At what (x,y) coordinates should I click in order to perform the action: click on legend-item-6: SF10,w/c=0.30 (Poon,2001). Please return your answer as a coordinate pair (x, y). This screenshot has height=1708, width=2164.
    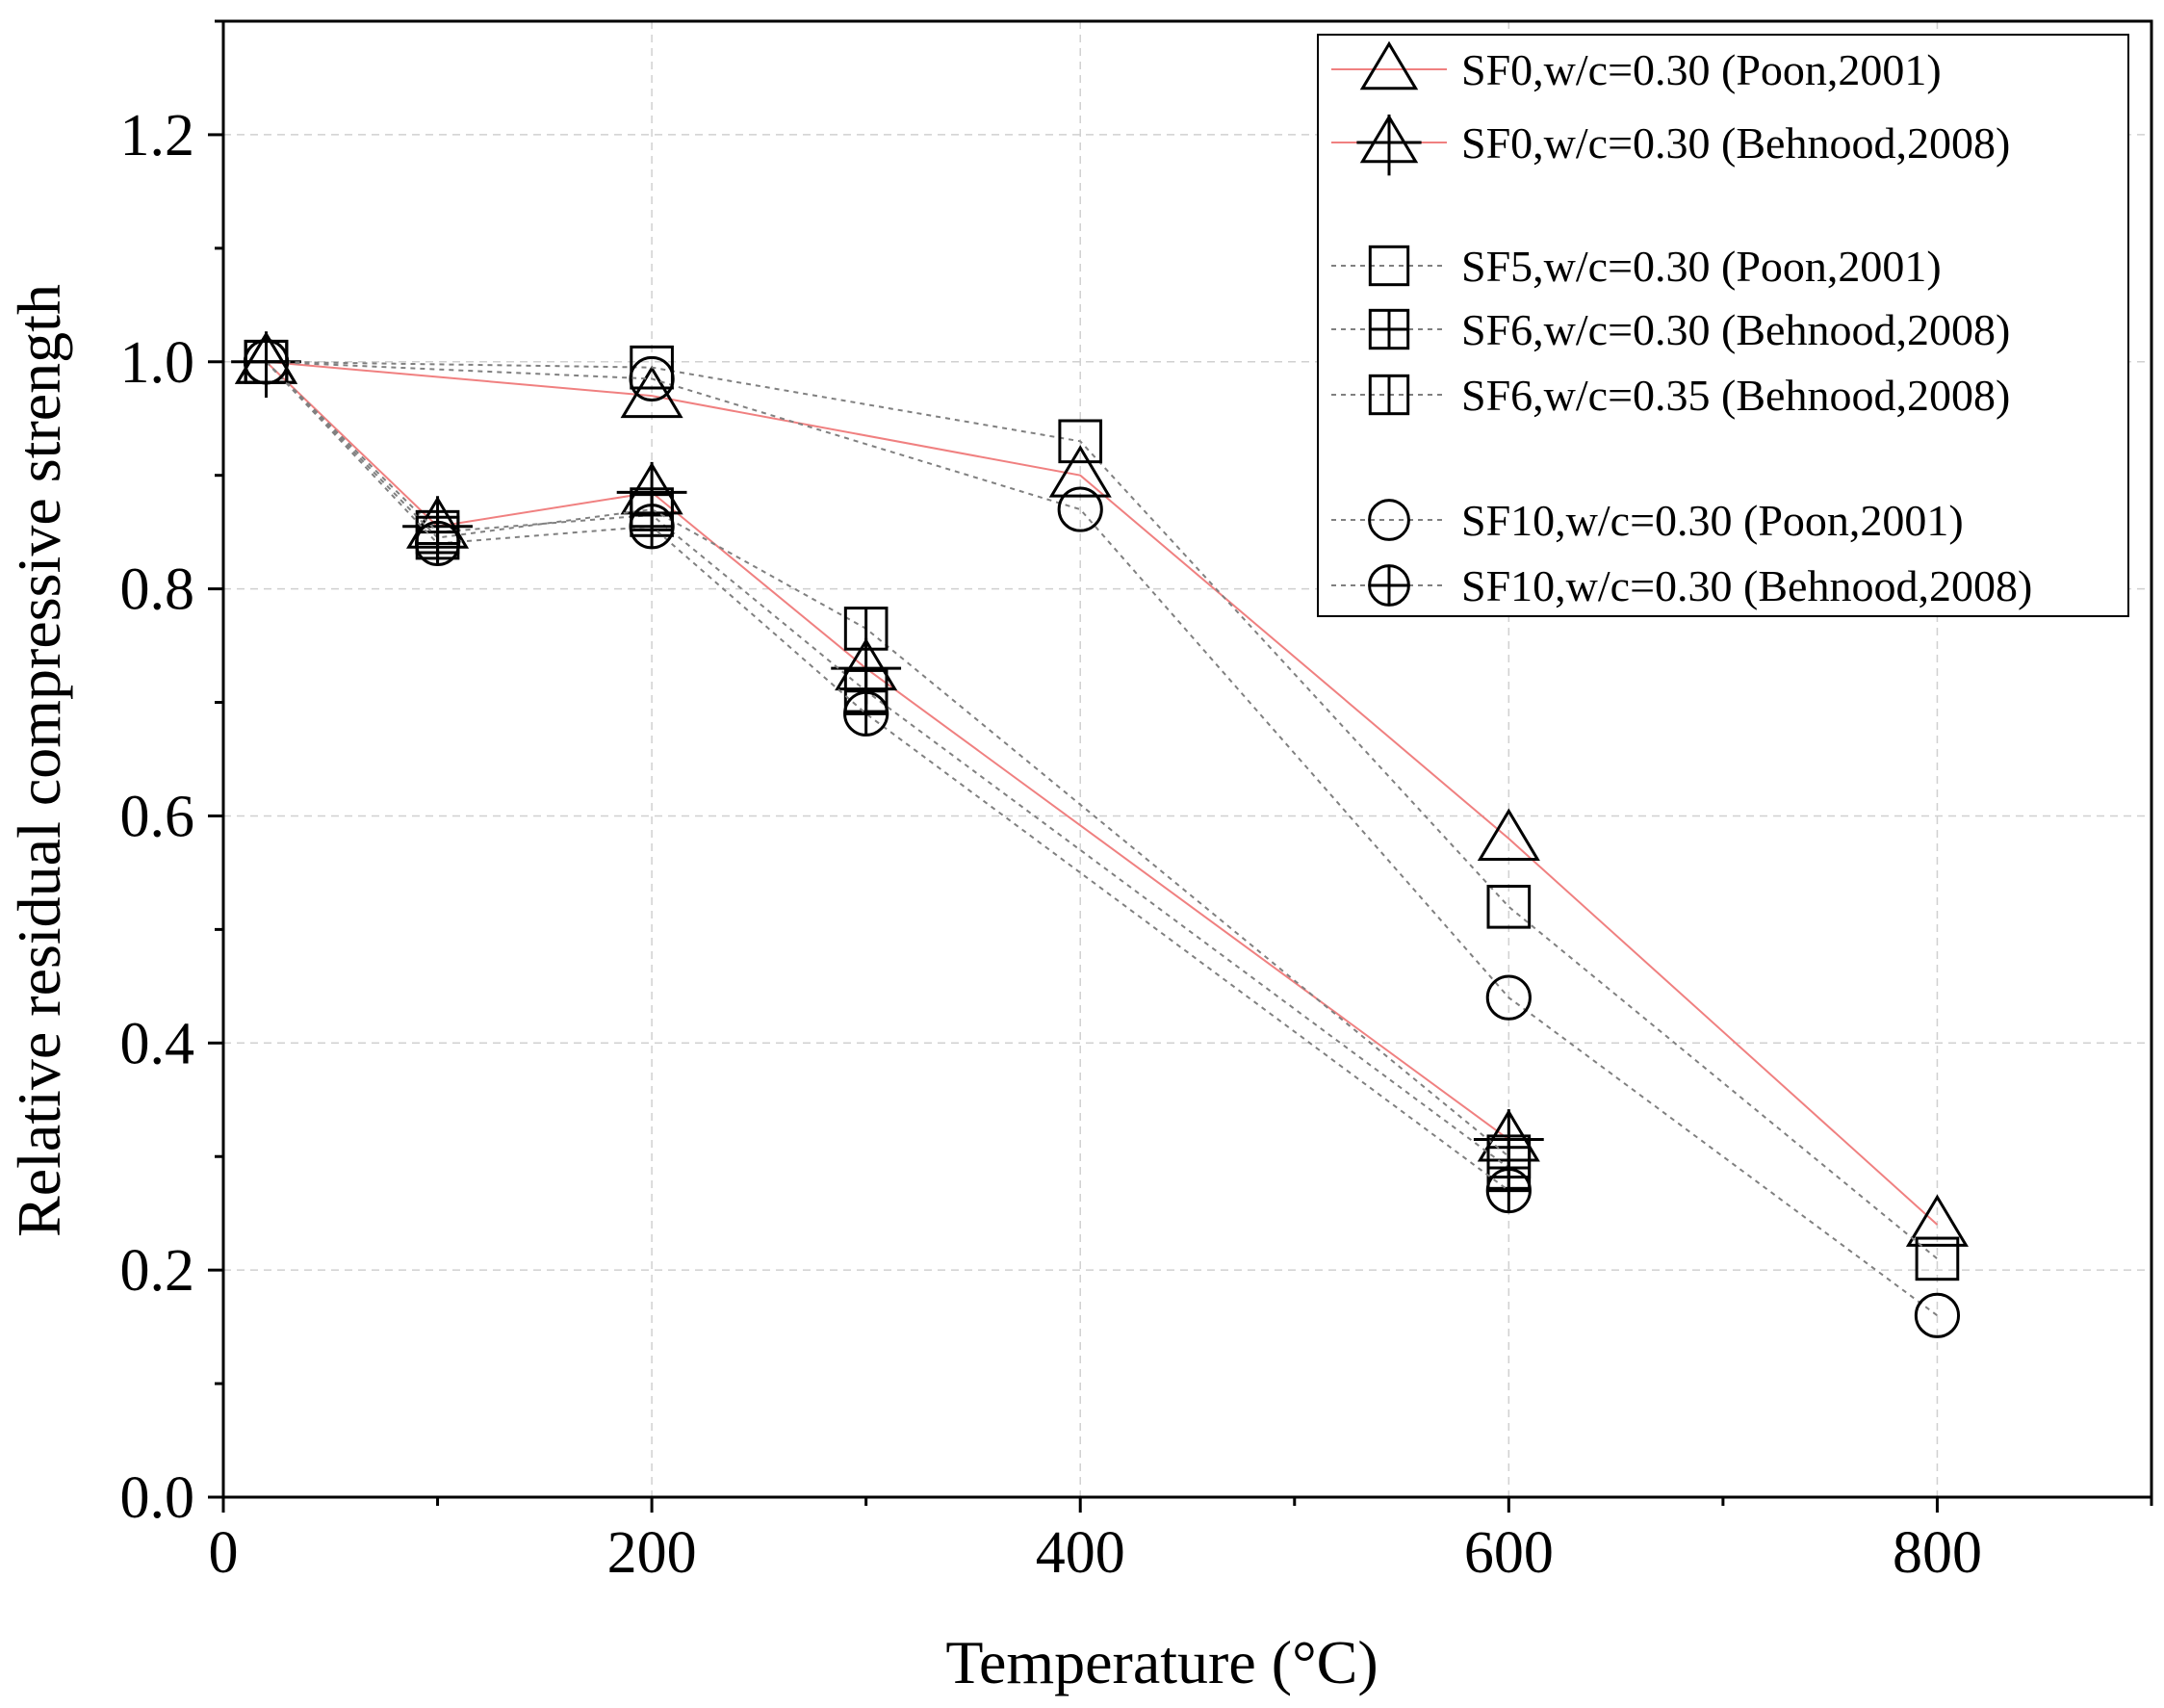
    Looking at the image, I should click on (1647, 520).